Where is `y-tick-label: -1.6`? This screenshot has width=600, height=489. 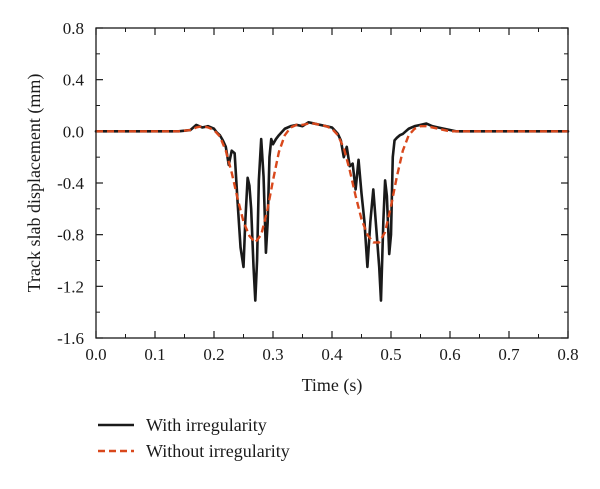 y-tick-label: -1.6 is located at coordinates (70, 338).